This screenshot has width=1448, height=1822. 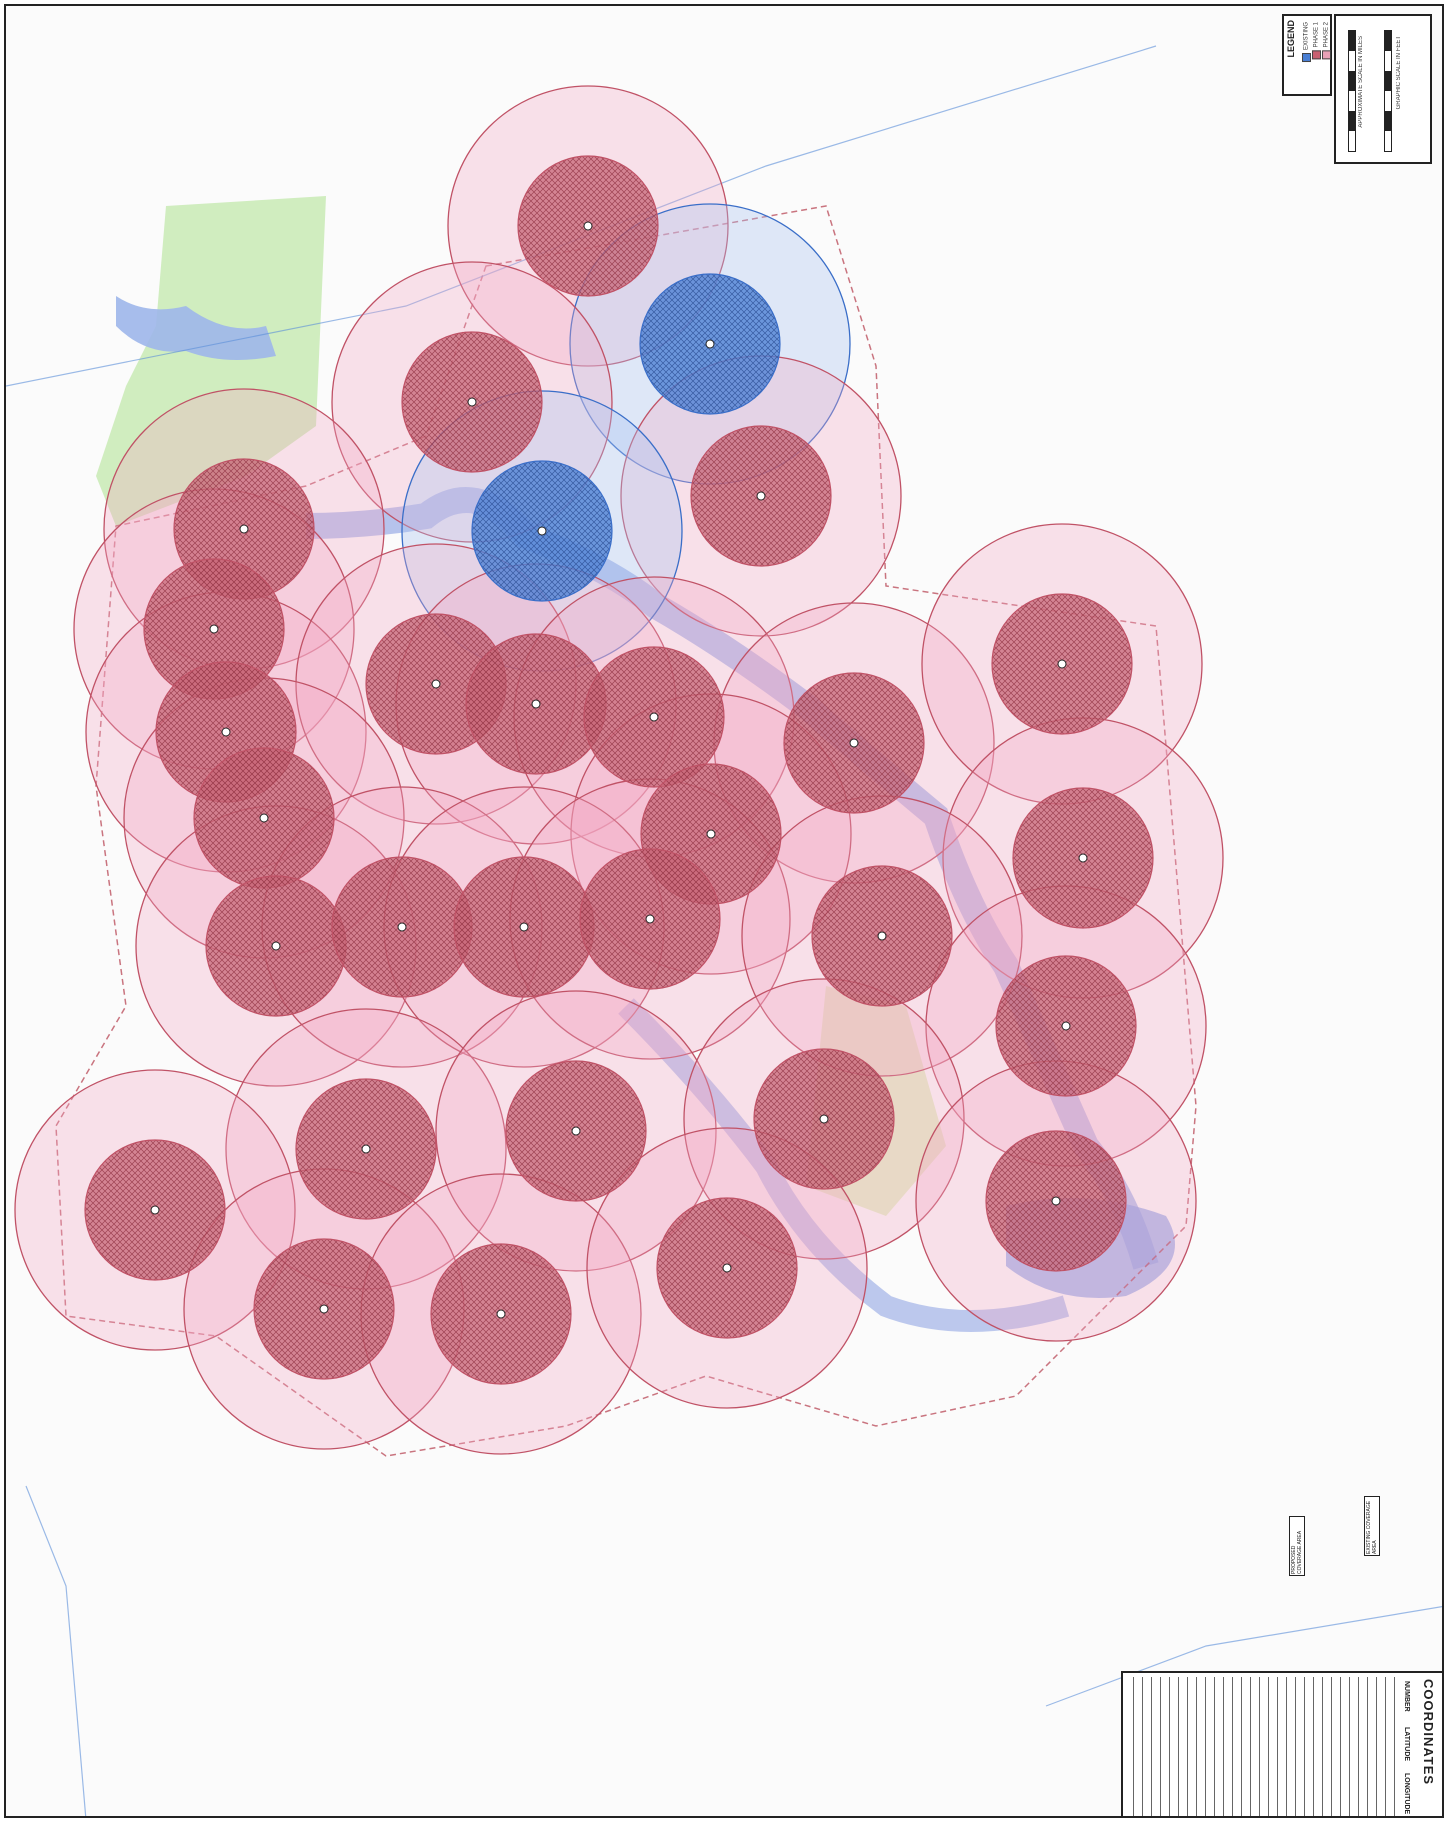 I want to click on column-header-longitude: LONGITUDE, so click(x=1406, y=1794).